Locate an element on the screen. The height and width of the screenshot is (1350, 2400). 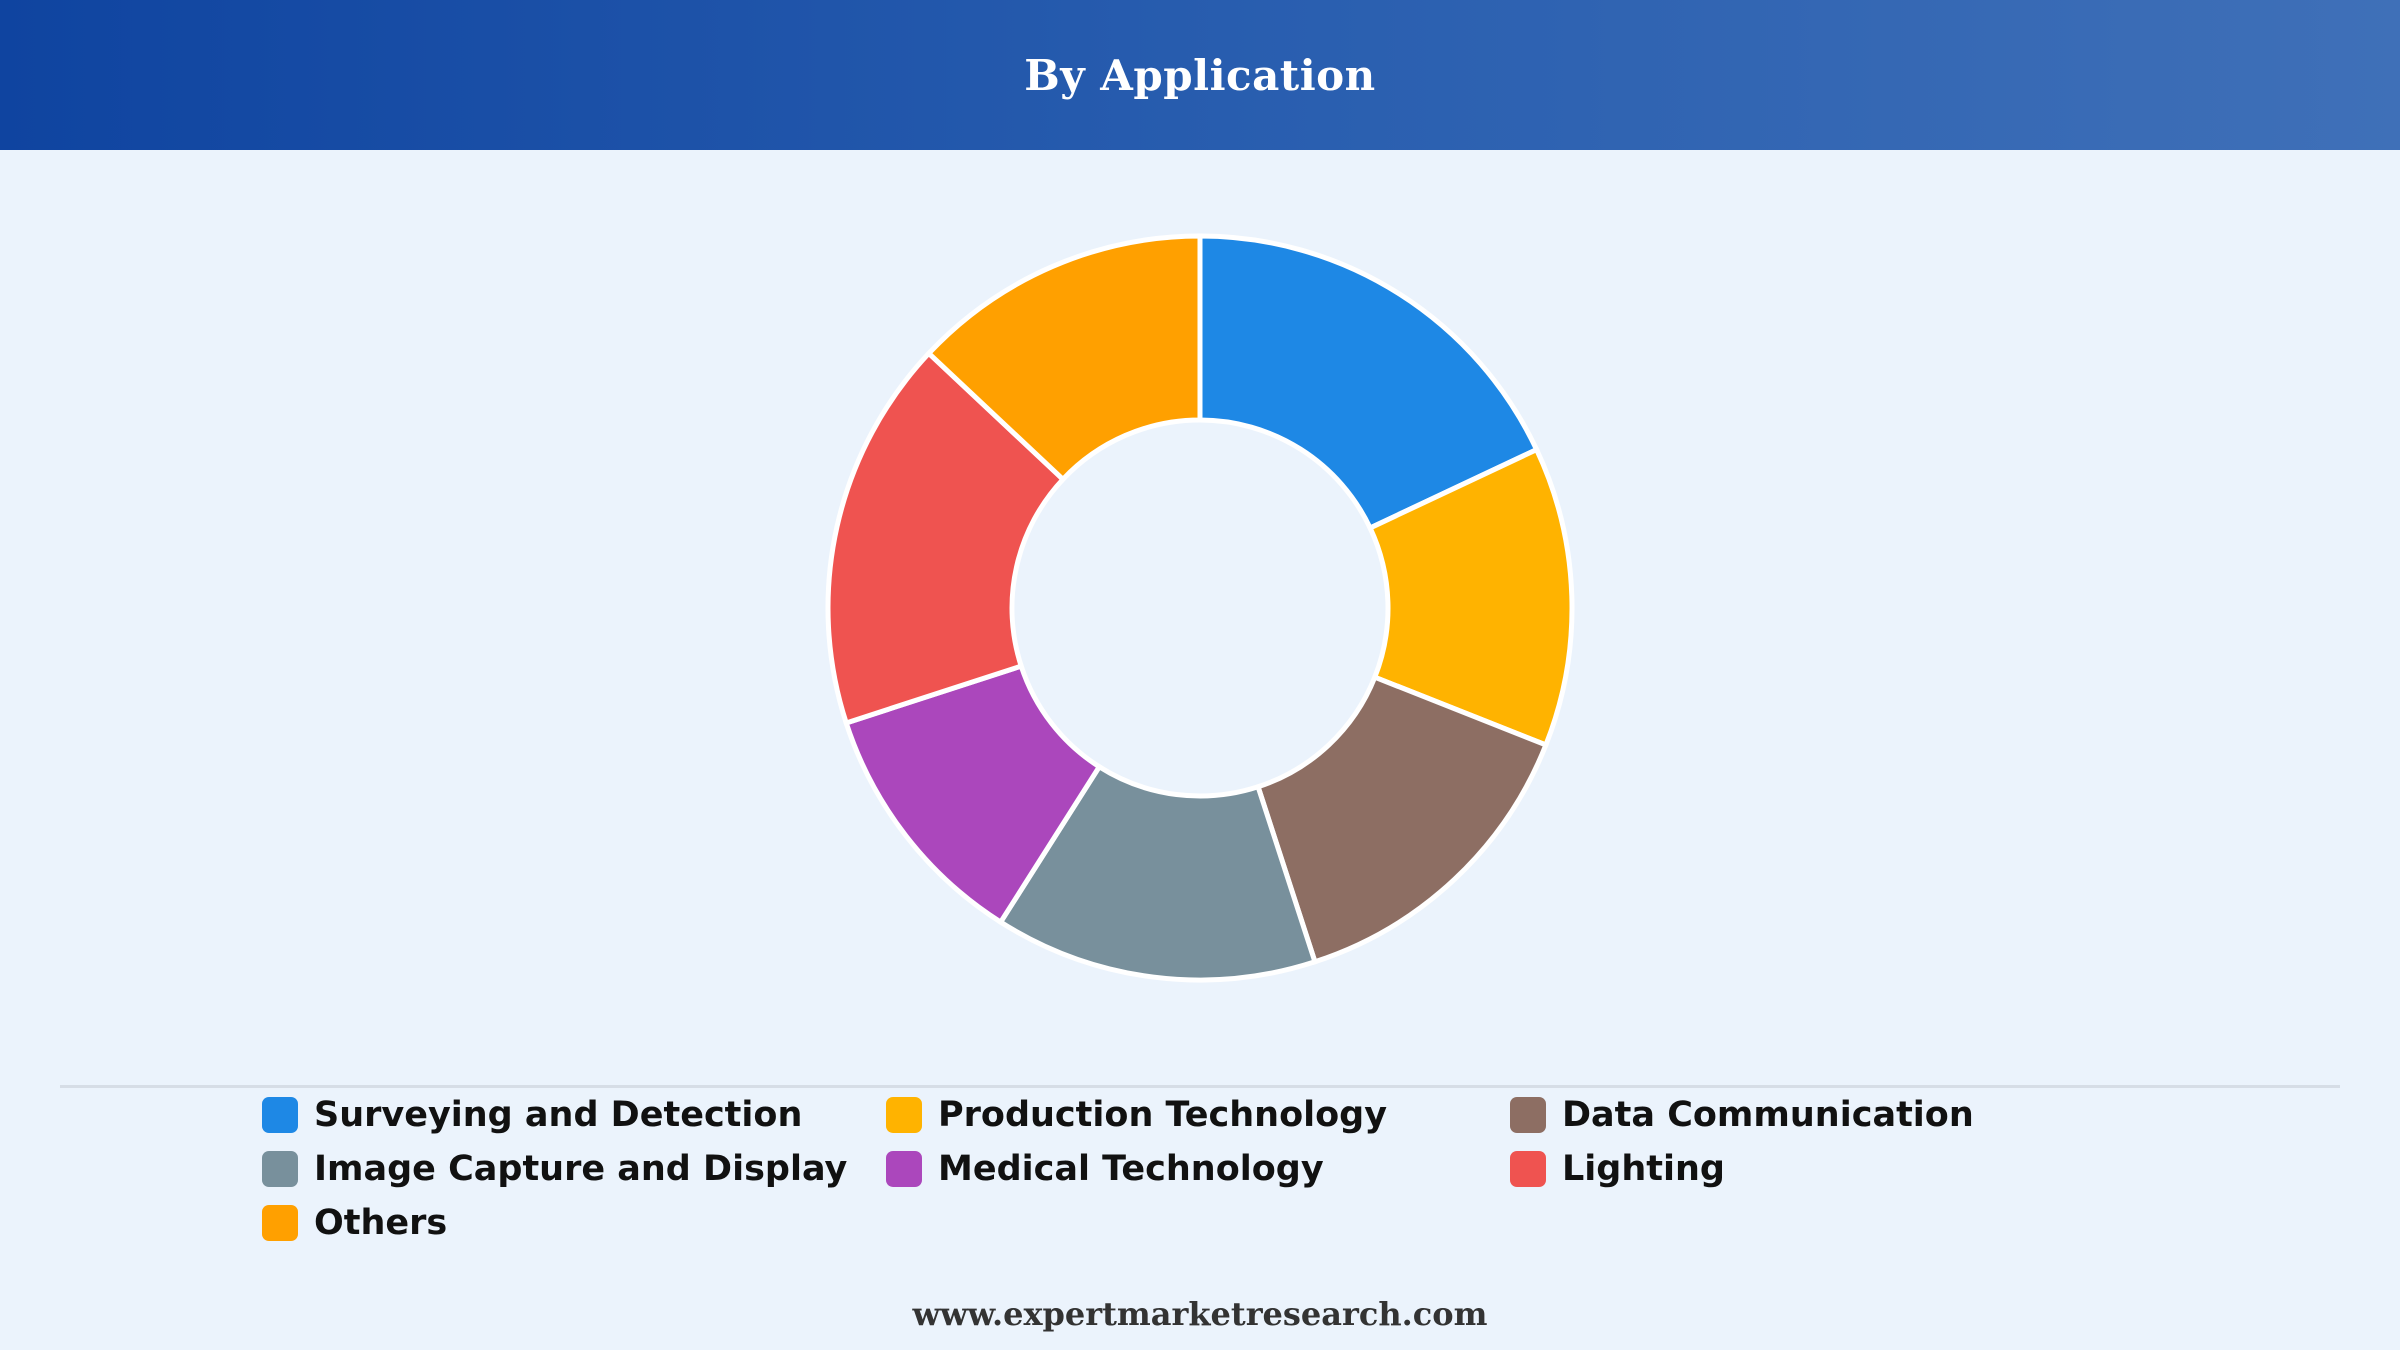
donut-slice-lighting is located at coordinates (946, 538).